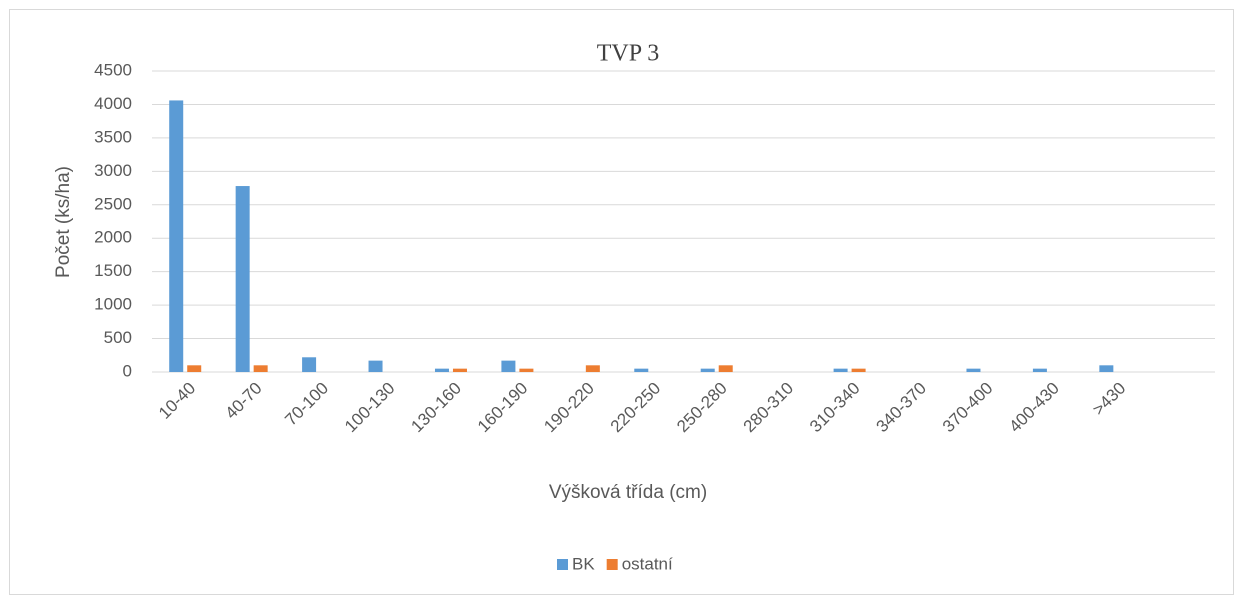  I want to click on y-tick-label: 4500, so click(113, 69).